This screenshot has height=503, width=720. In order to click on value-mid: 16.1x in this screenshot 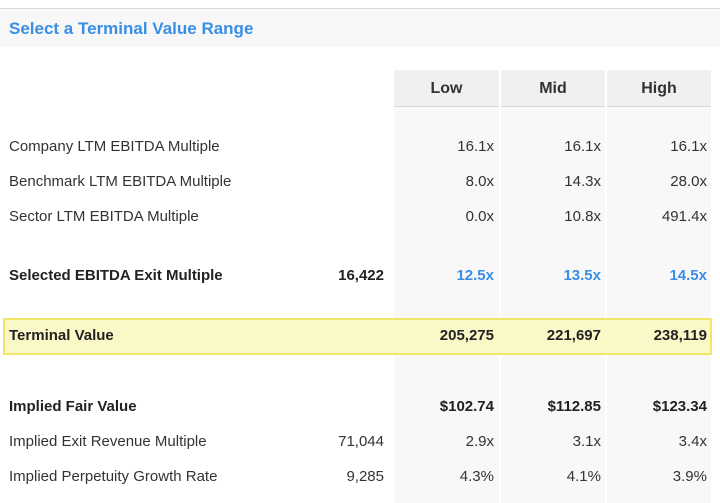, I will do `click(582, 146)`.